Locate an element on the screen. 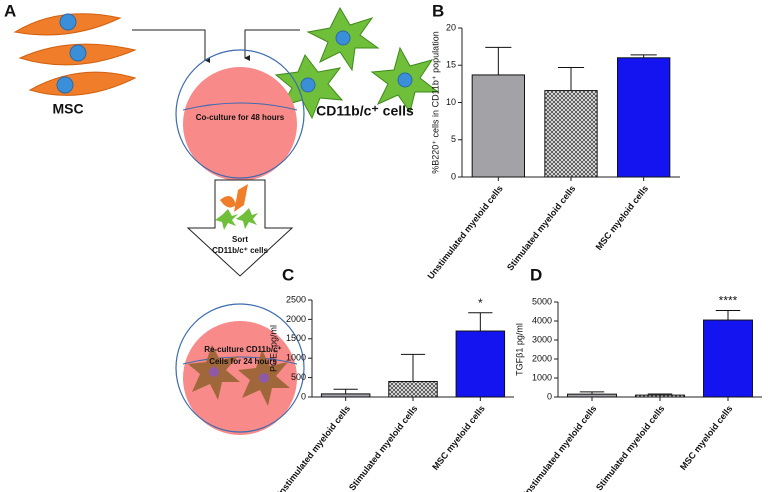 This screenshot has width=772, height=492. y-tick-label: 5 is located at coordinates (453, 139).